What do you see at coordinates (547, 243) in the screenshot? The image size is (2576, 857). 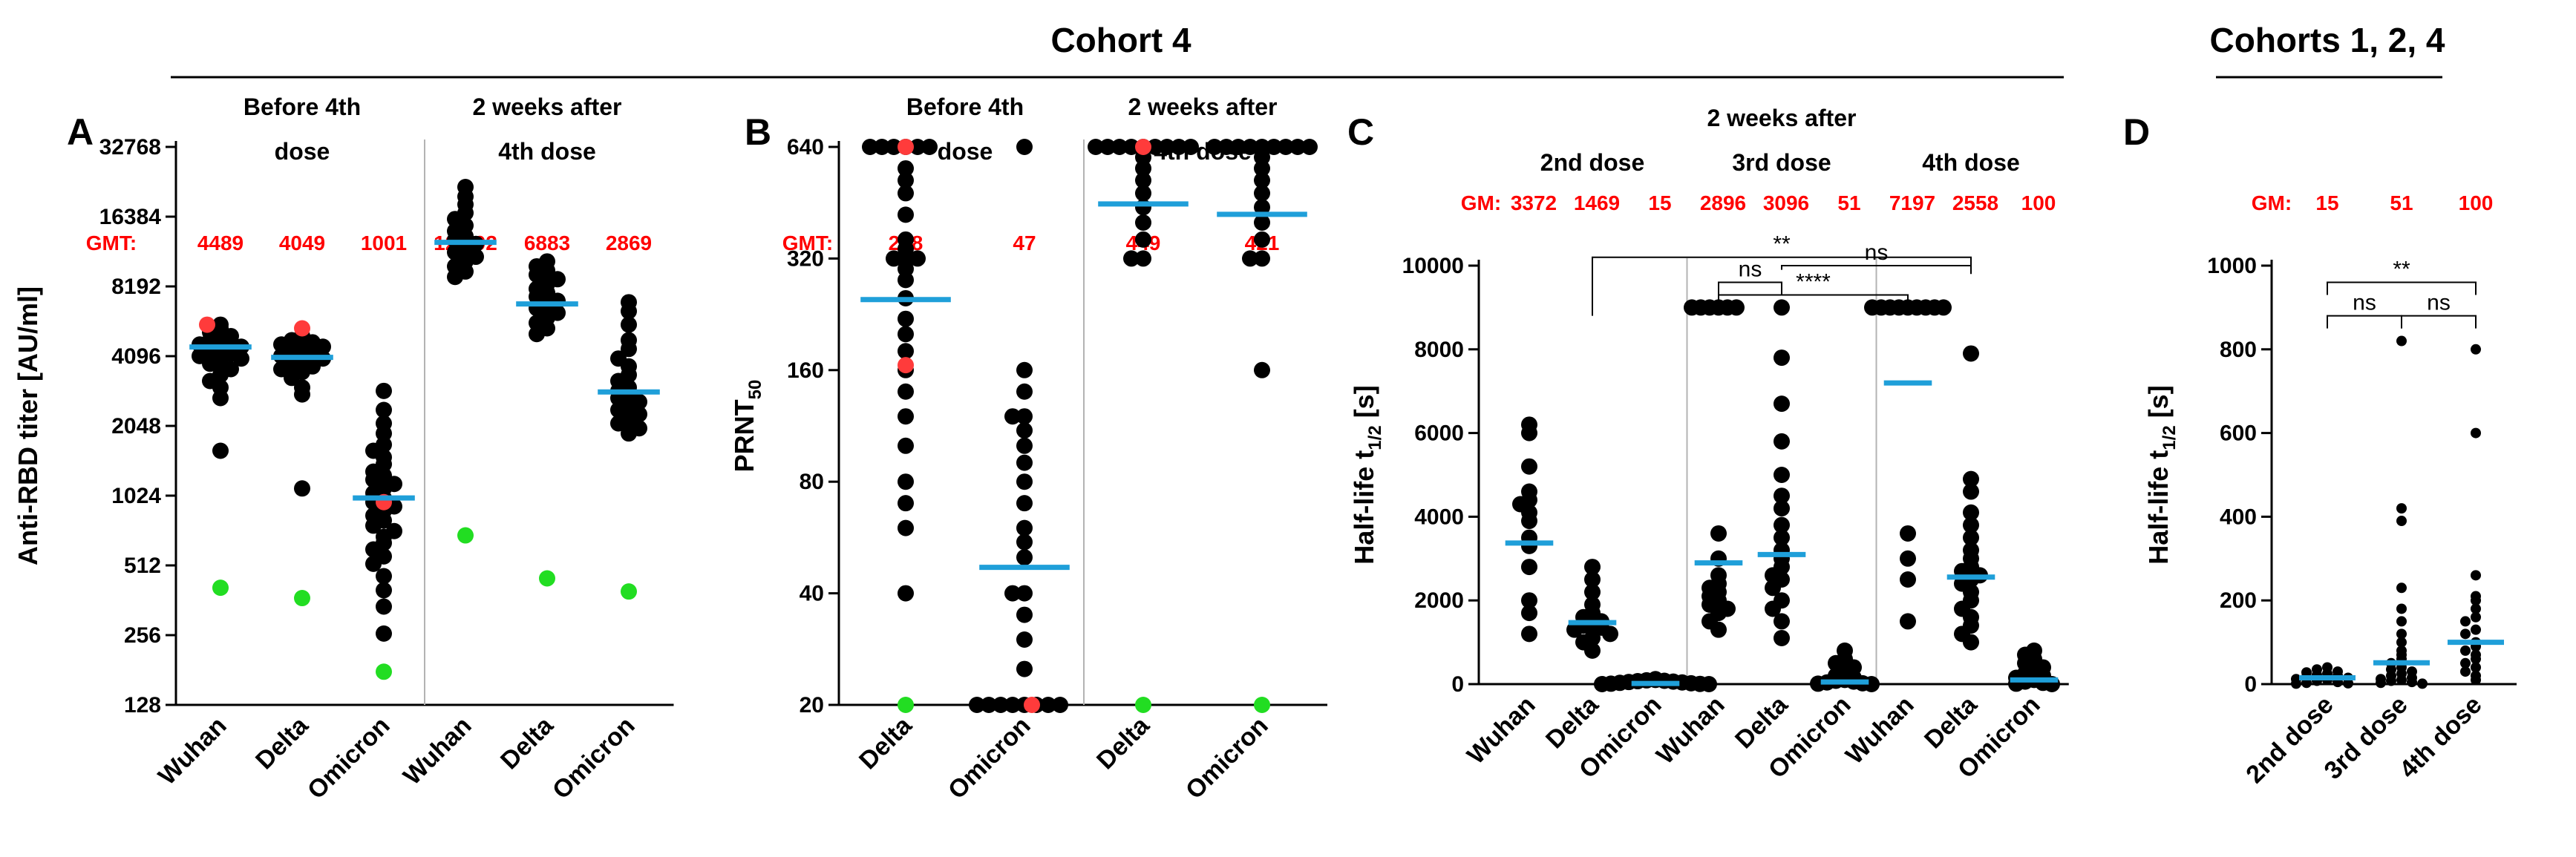 I see `gm-value: 6883` at bounding box center [547, 243].